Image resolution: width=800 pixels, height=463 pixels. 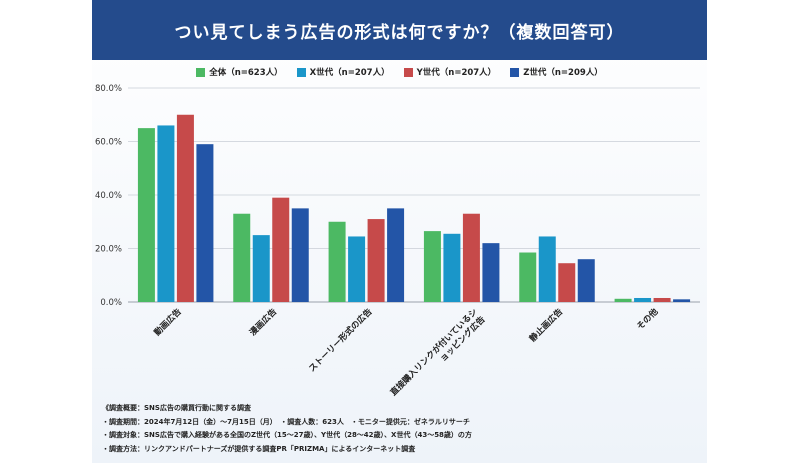 I want to click on legend-item-z: Z世代（n=209人）, so click(x=556, y=72).